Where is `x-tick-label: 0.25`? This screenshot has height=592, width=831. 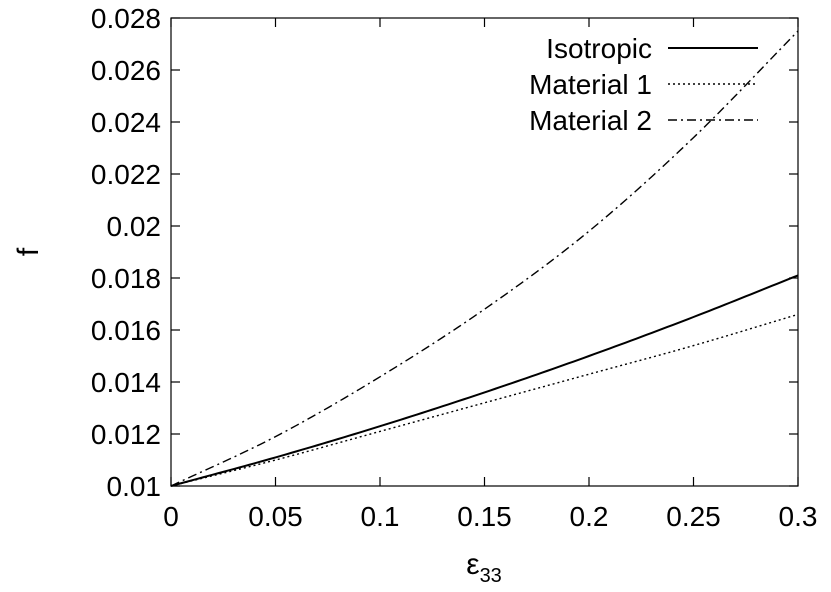
x-tick-label: 0.25 is located at coordinates (693, 516).